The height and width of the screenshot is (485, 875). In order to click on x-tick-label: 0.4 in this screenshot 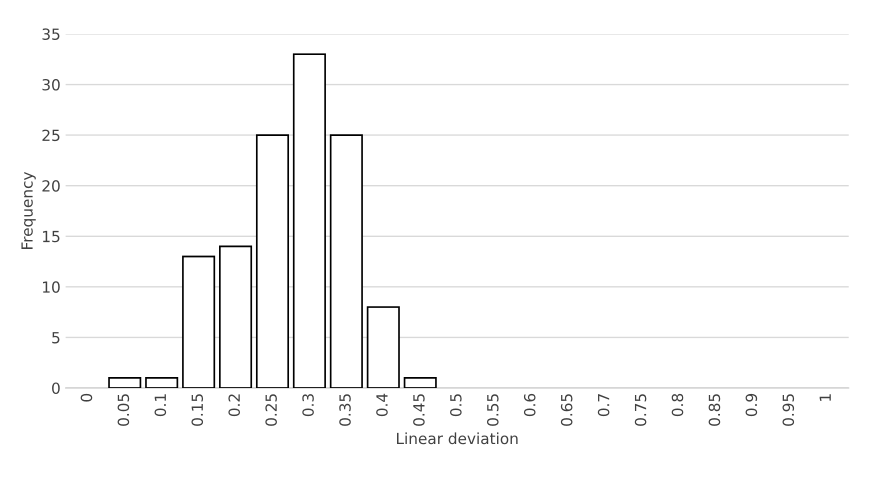, I will do `click(382, 405)`.